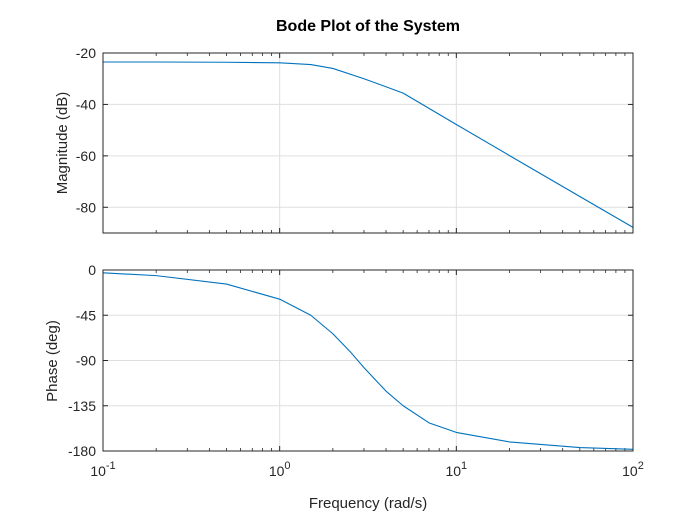  I want to click on chart-title: Bode Plot of the System, so click(368, 26).